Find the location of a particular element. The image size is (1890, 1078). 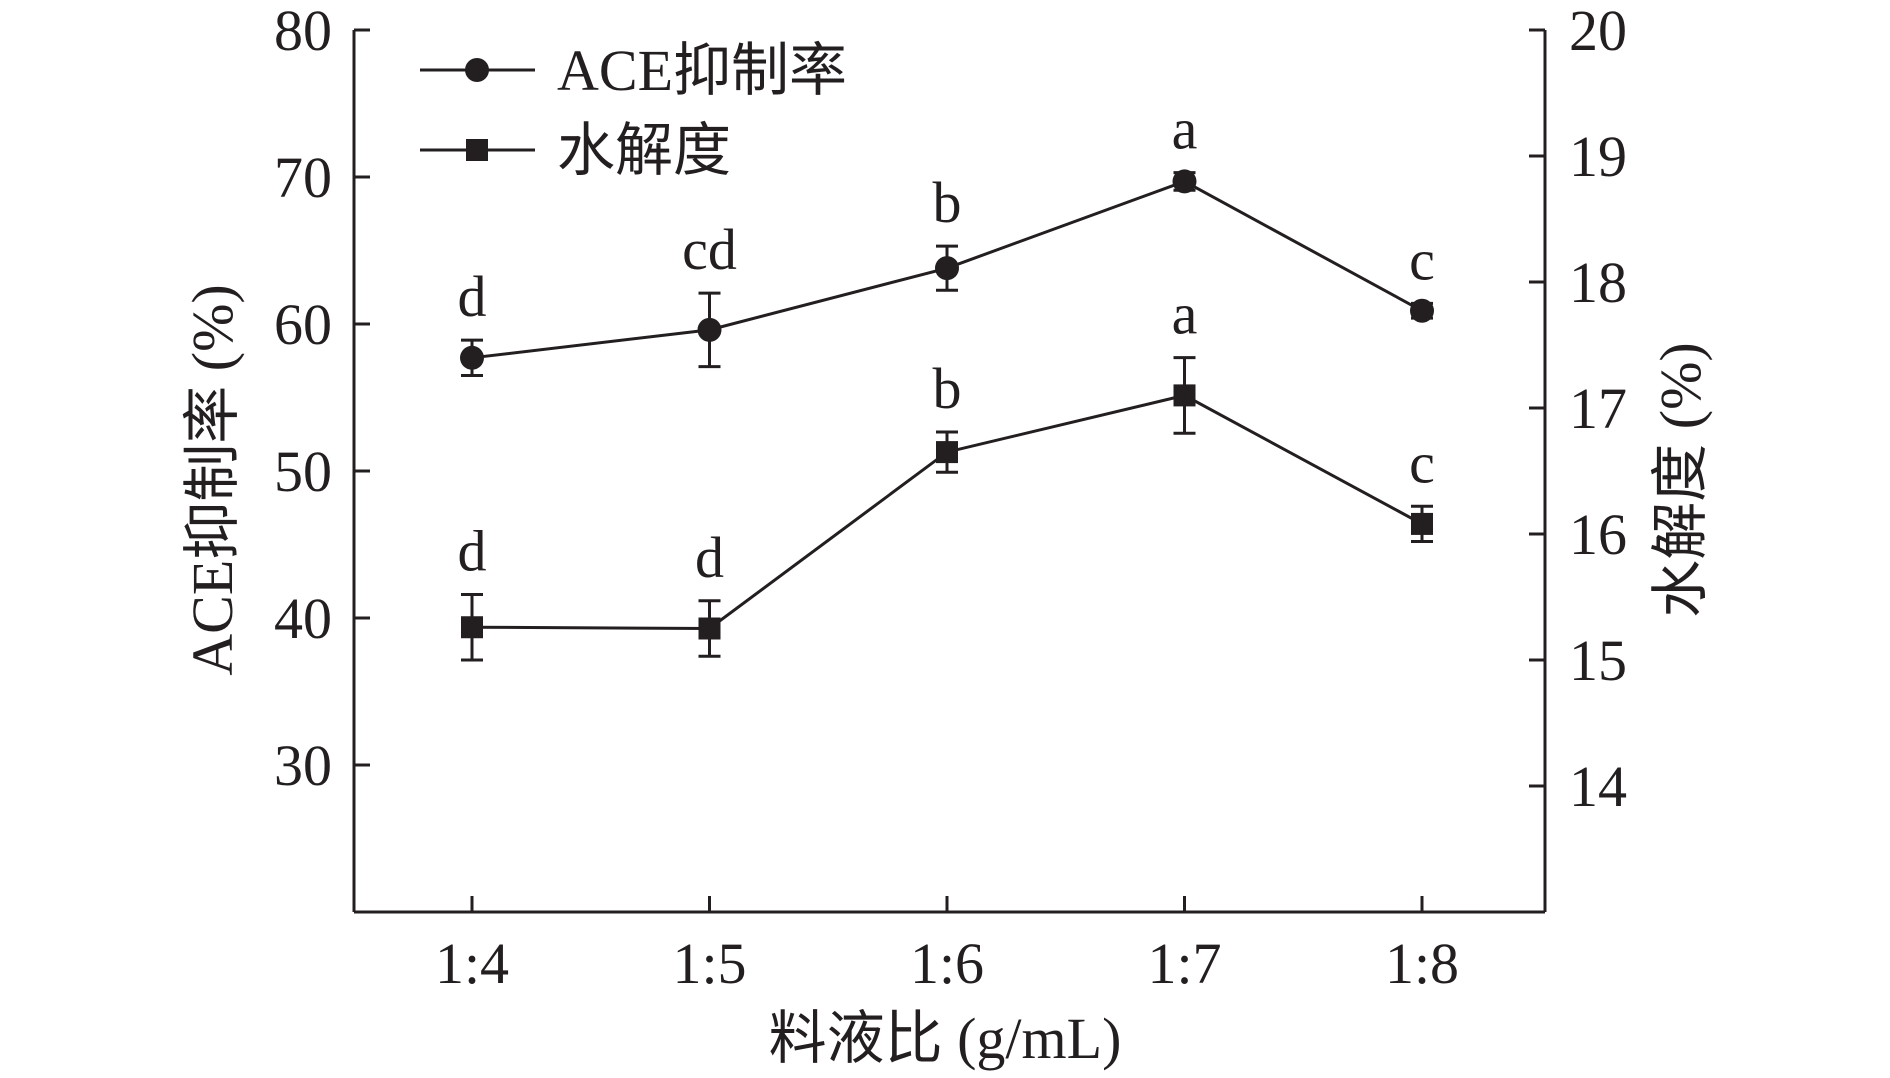

y-right-tick-label: 15 is located at coordinates (1598, 660).